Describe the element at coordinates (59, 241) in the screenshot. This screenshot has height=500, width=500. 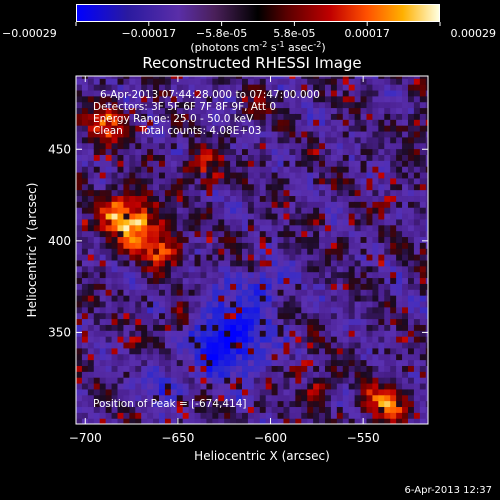
I see `y-tick-label: 400` at that location.